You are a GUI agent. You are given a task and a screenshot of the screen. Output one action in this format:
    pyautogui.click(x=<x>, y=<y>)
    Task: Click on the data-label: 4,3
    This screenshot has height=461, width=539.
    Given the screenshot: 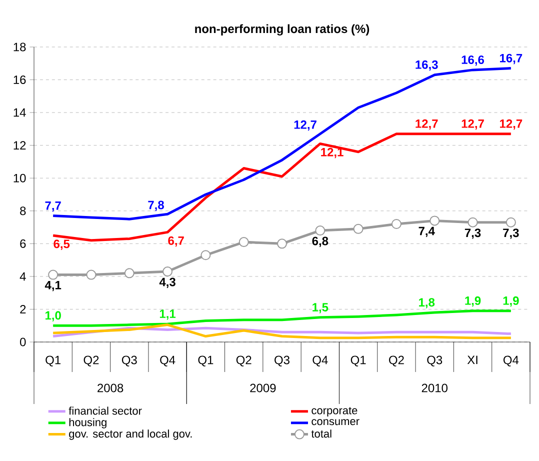 What is the action you would take?
    pyautogui.click(x=167, y=283)
    